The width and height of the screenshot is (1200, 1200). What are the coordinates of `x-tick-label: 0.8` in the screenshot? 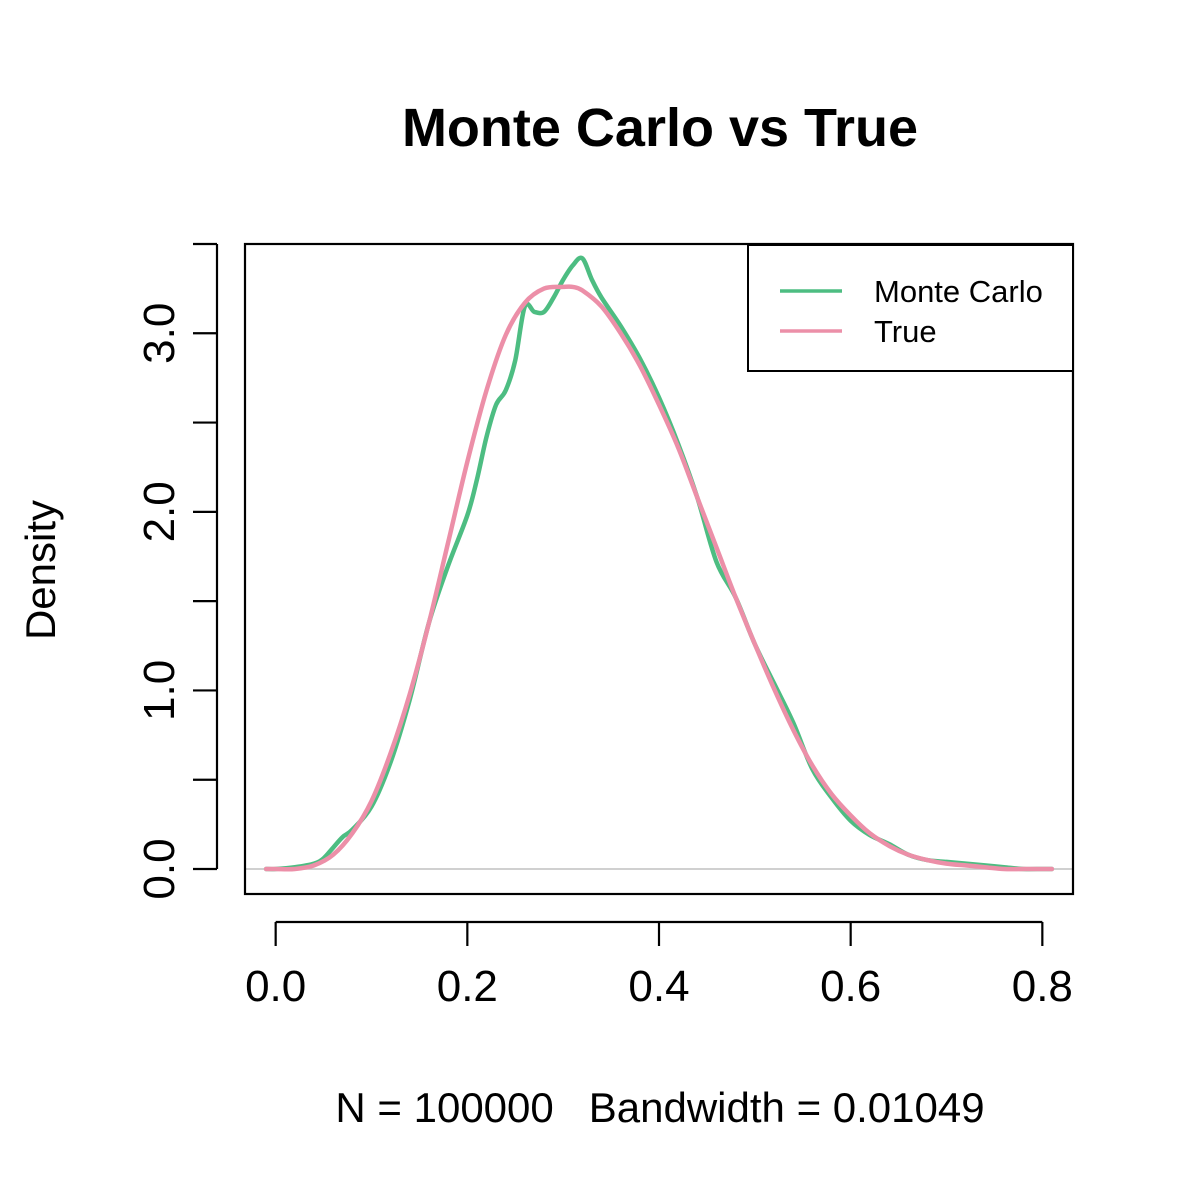 It's located at (1042, 986).